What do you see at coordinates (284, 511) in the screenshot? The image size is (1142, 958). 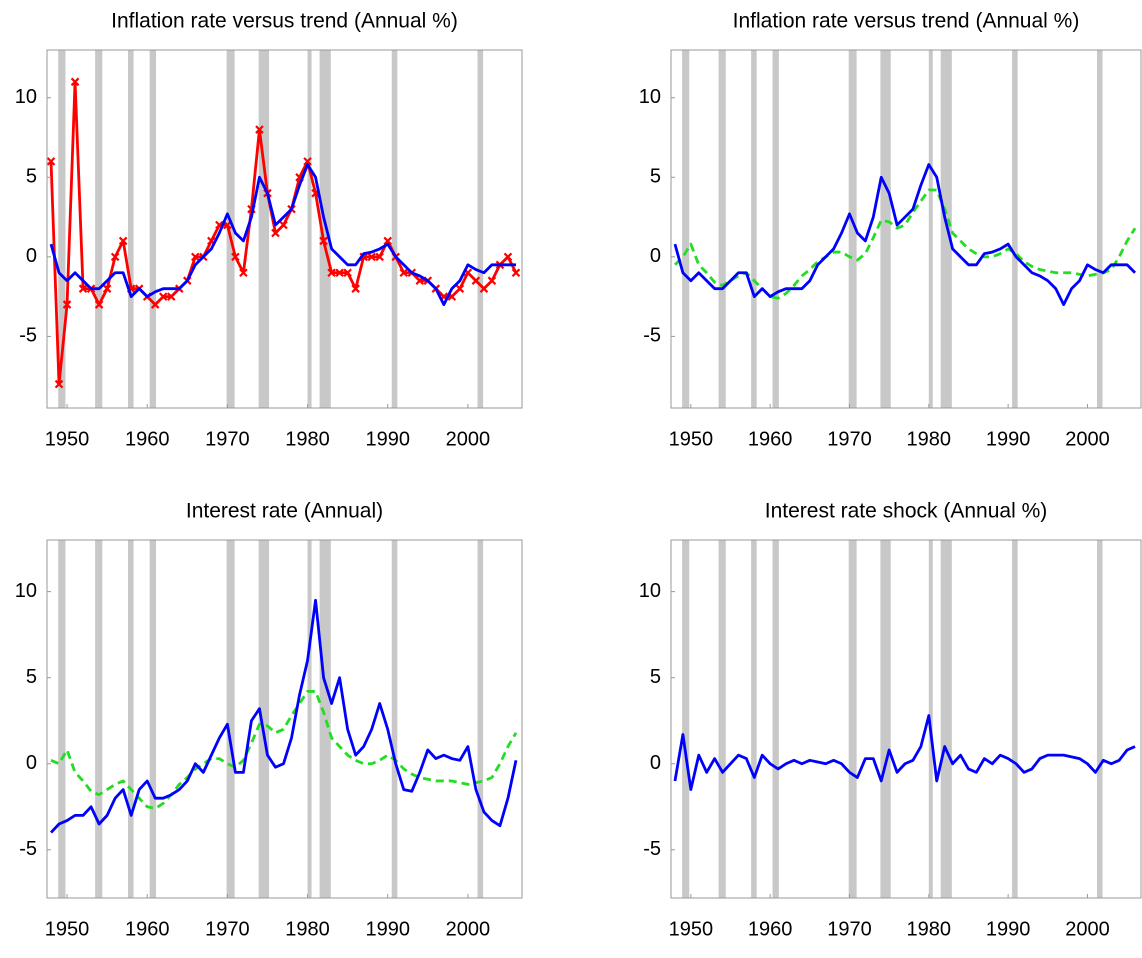 I see `subplot-title: Interest rate (Annual)` at bounding box center [284, 511].